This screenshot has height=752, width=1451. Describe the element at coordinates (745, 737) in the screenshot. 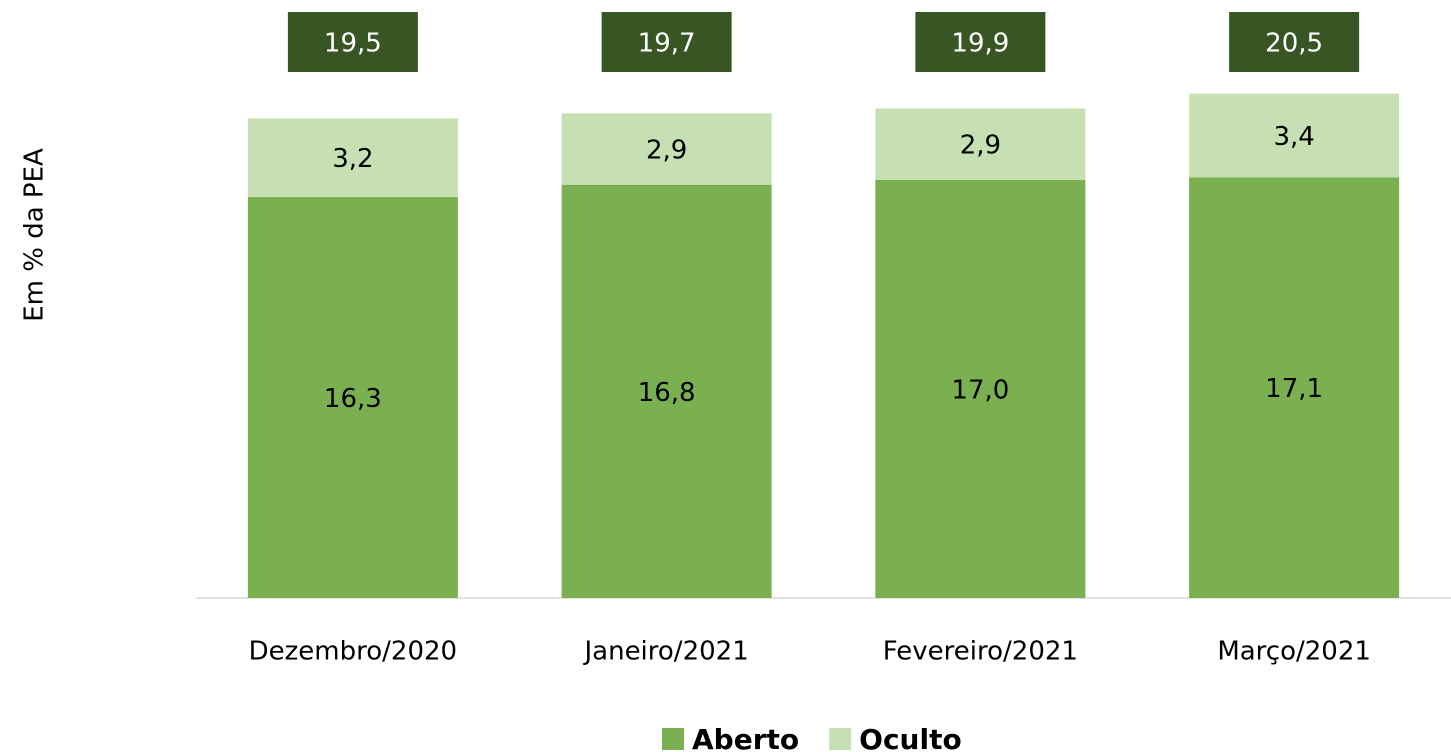

I see `legend-label: Aberto` at that location.